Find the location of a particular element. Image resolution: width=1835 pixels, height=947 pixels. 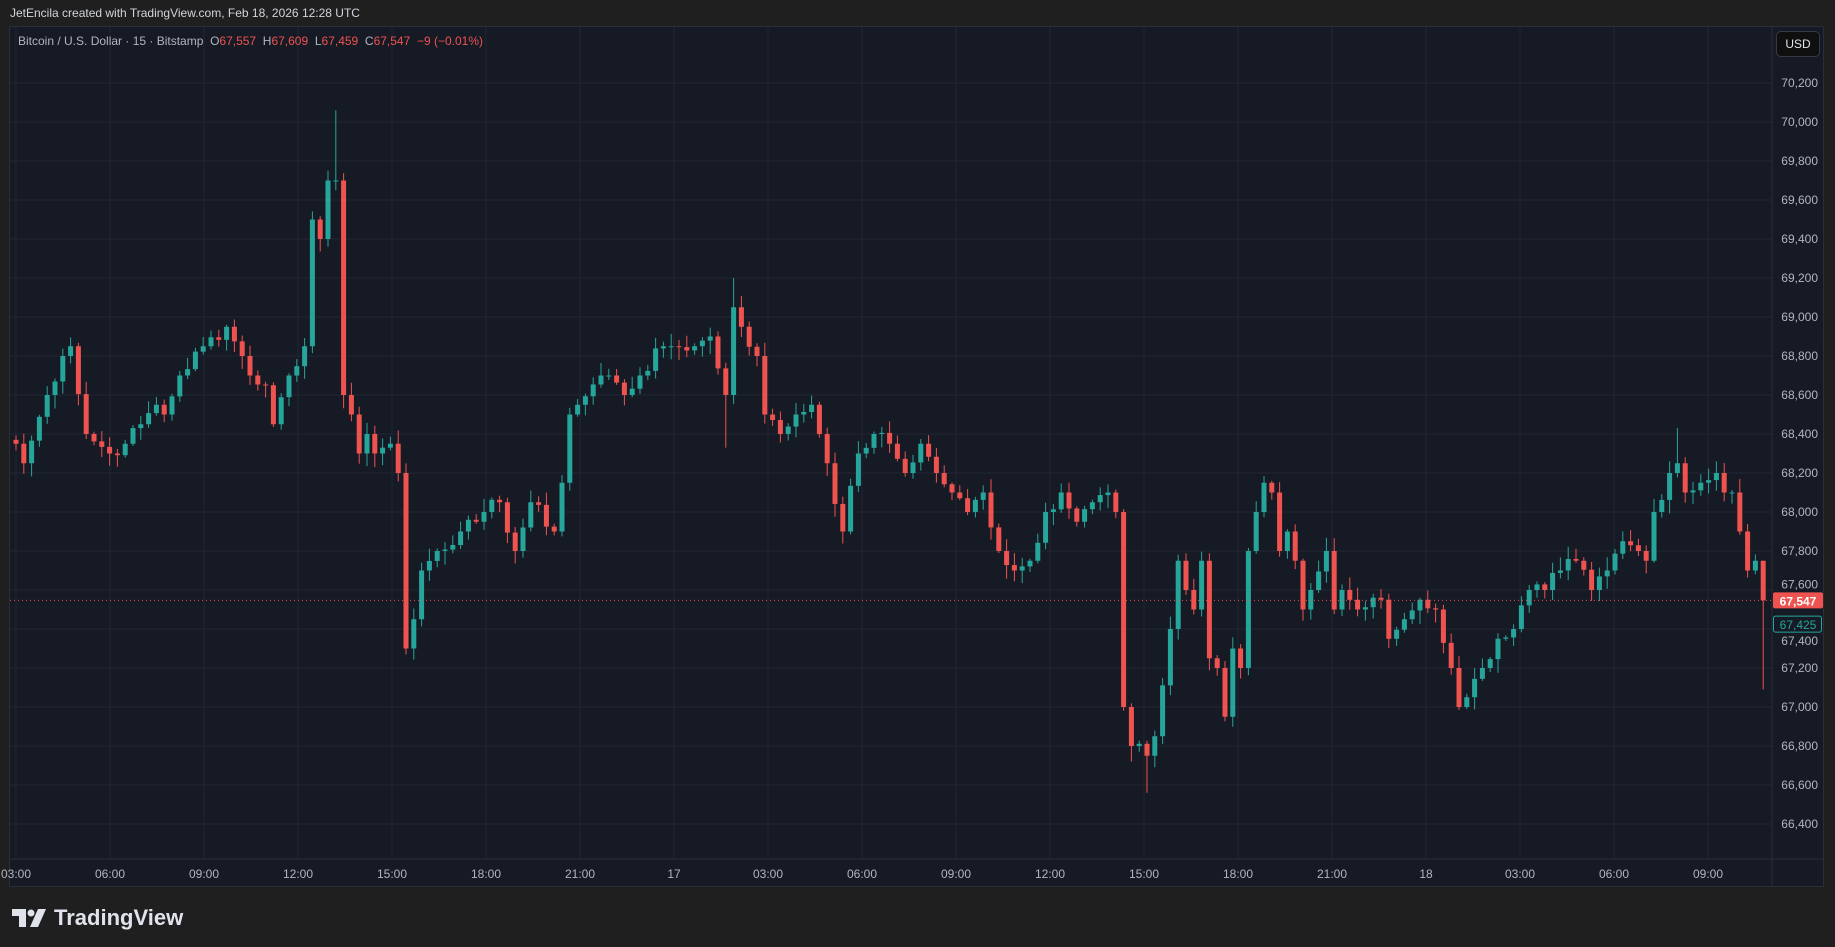

time-tick-label: 12:00 is located at coordinates (298, 874).